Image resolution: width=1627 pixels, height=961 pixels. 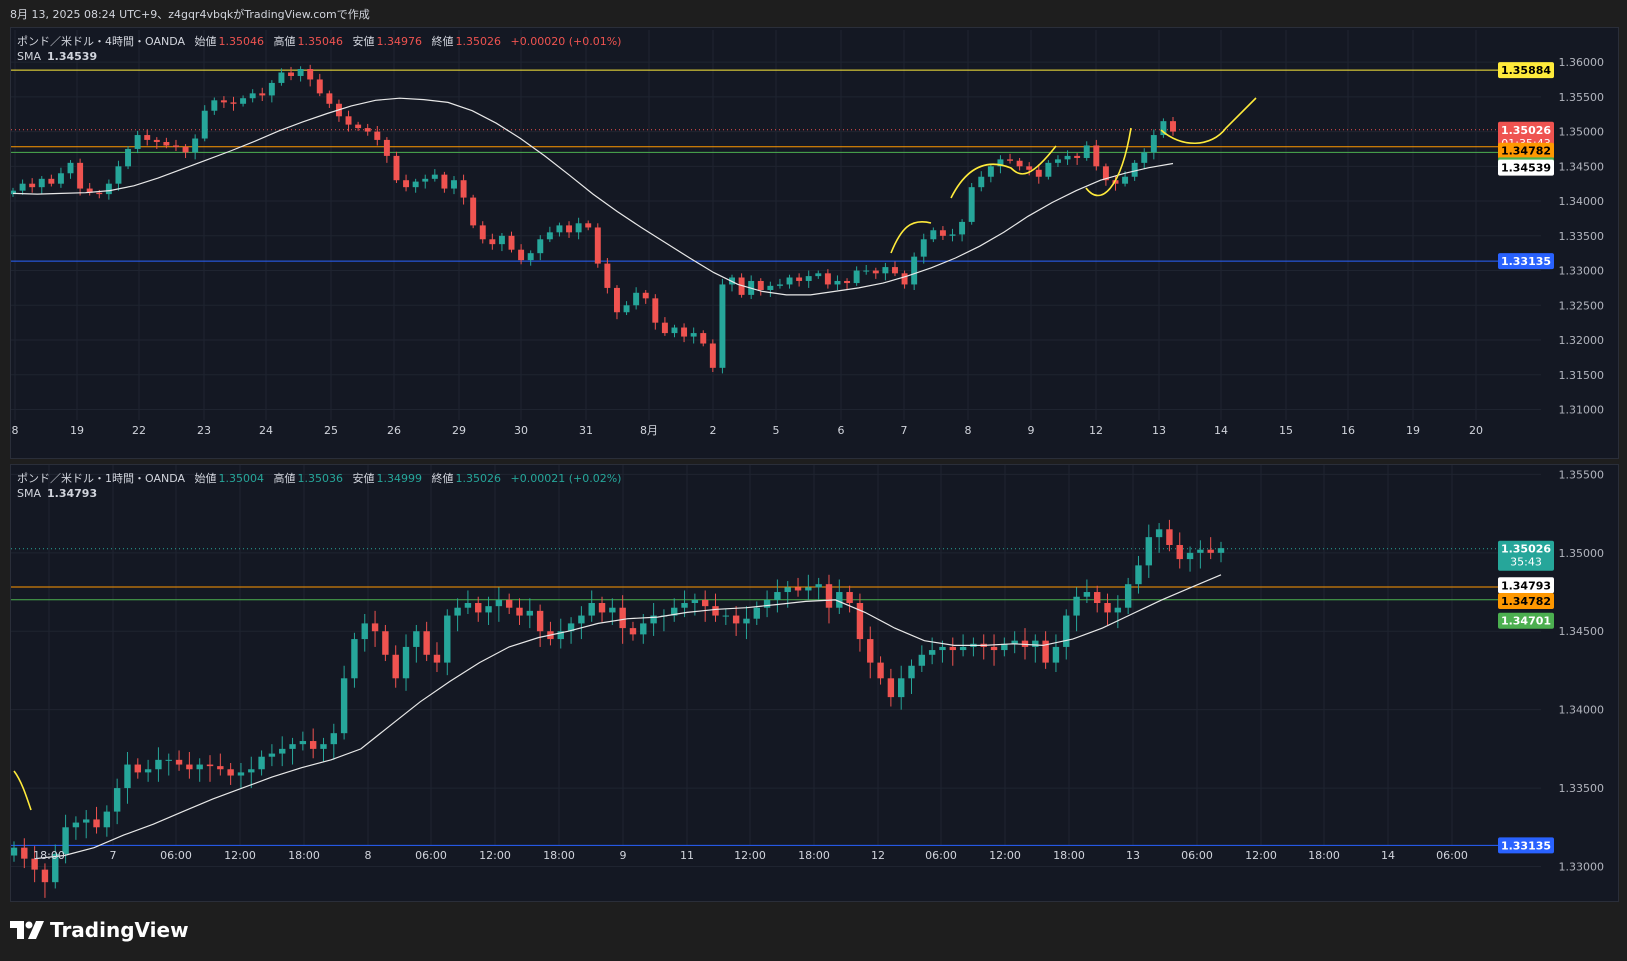 I want to click on time-label-15: 8, so click(x=968, y=430).